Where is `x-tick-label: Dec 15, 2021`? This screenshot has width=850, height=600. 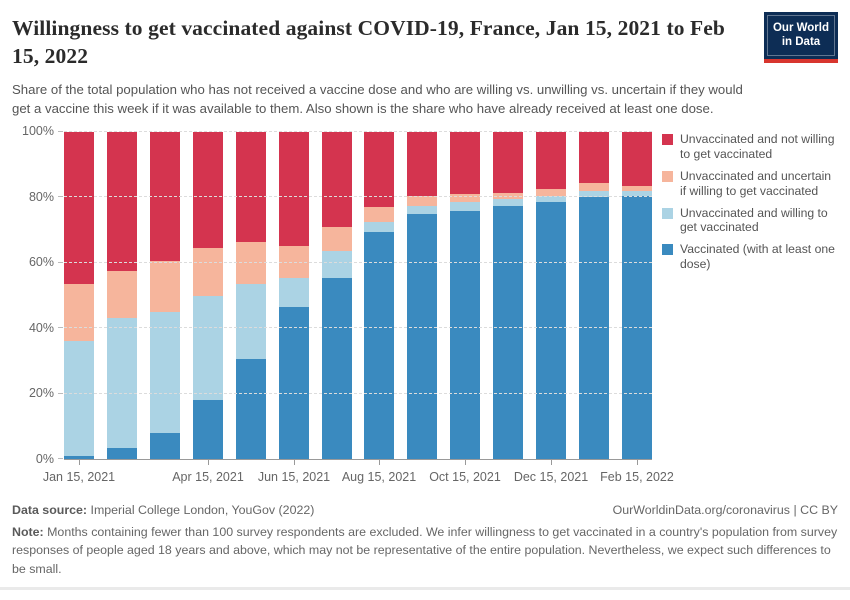 x-tick-label: Dec 15, 2021 is located at coordinates (551, 477).